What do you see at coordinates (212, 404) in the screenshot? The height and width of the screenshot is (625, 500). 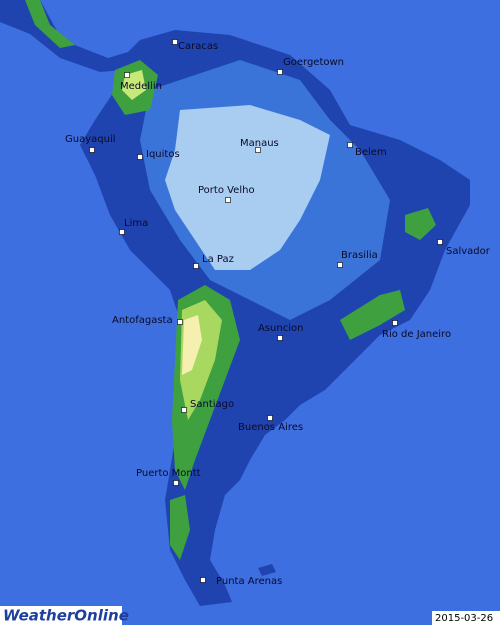 I see `city-label: Santiago` at bounding box center [212, 404].